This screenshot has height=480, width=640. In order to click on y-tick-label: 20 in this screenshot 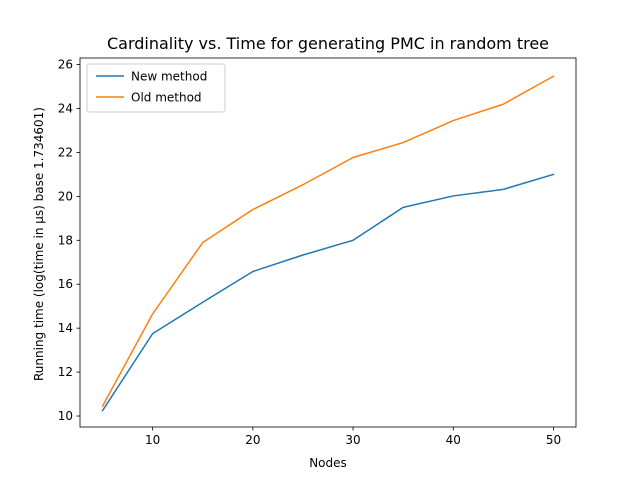, I will do `click(65, 196)`.